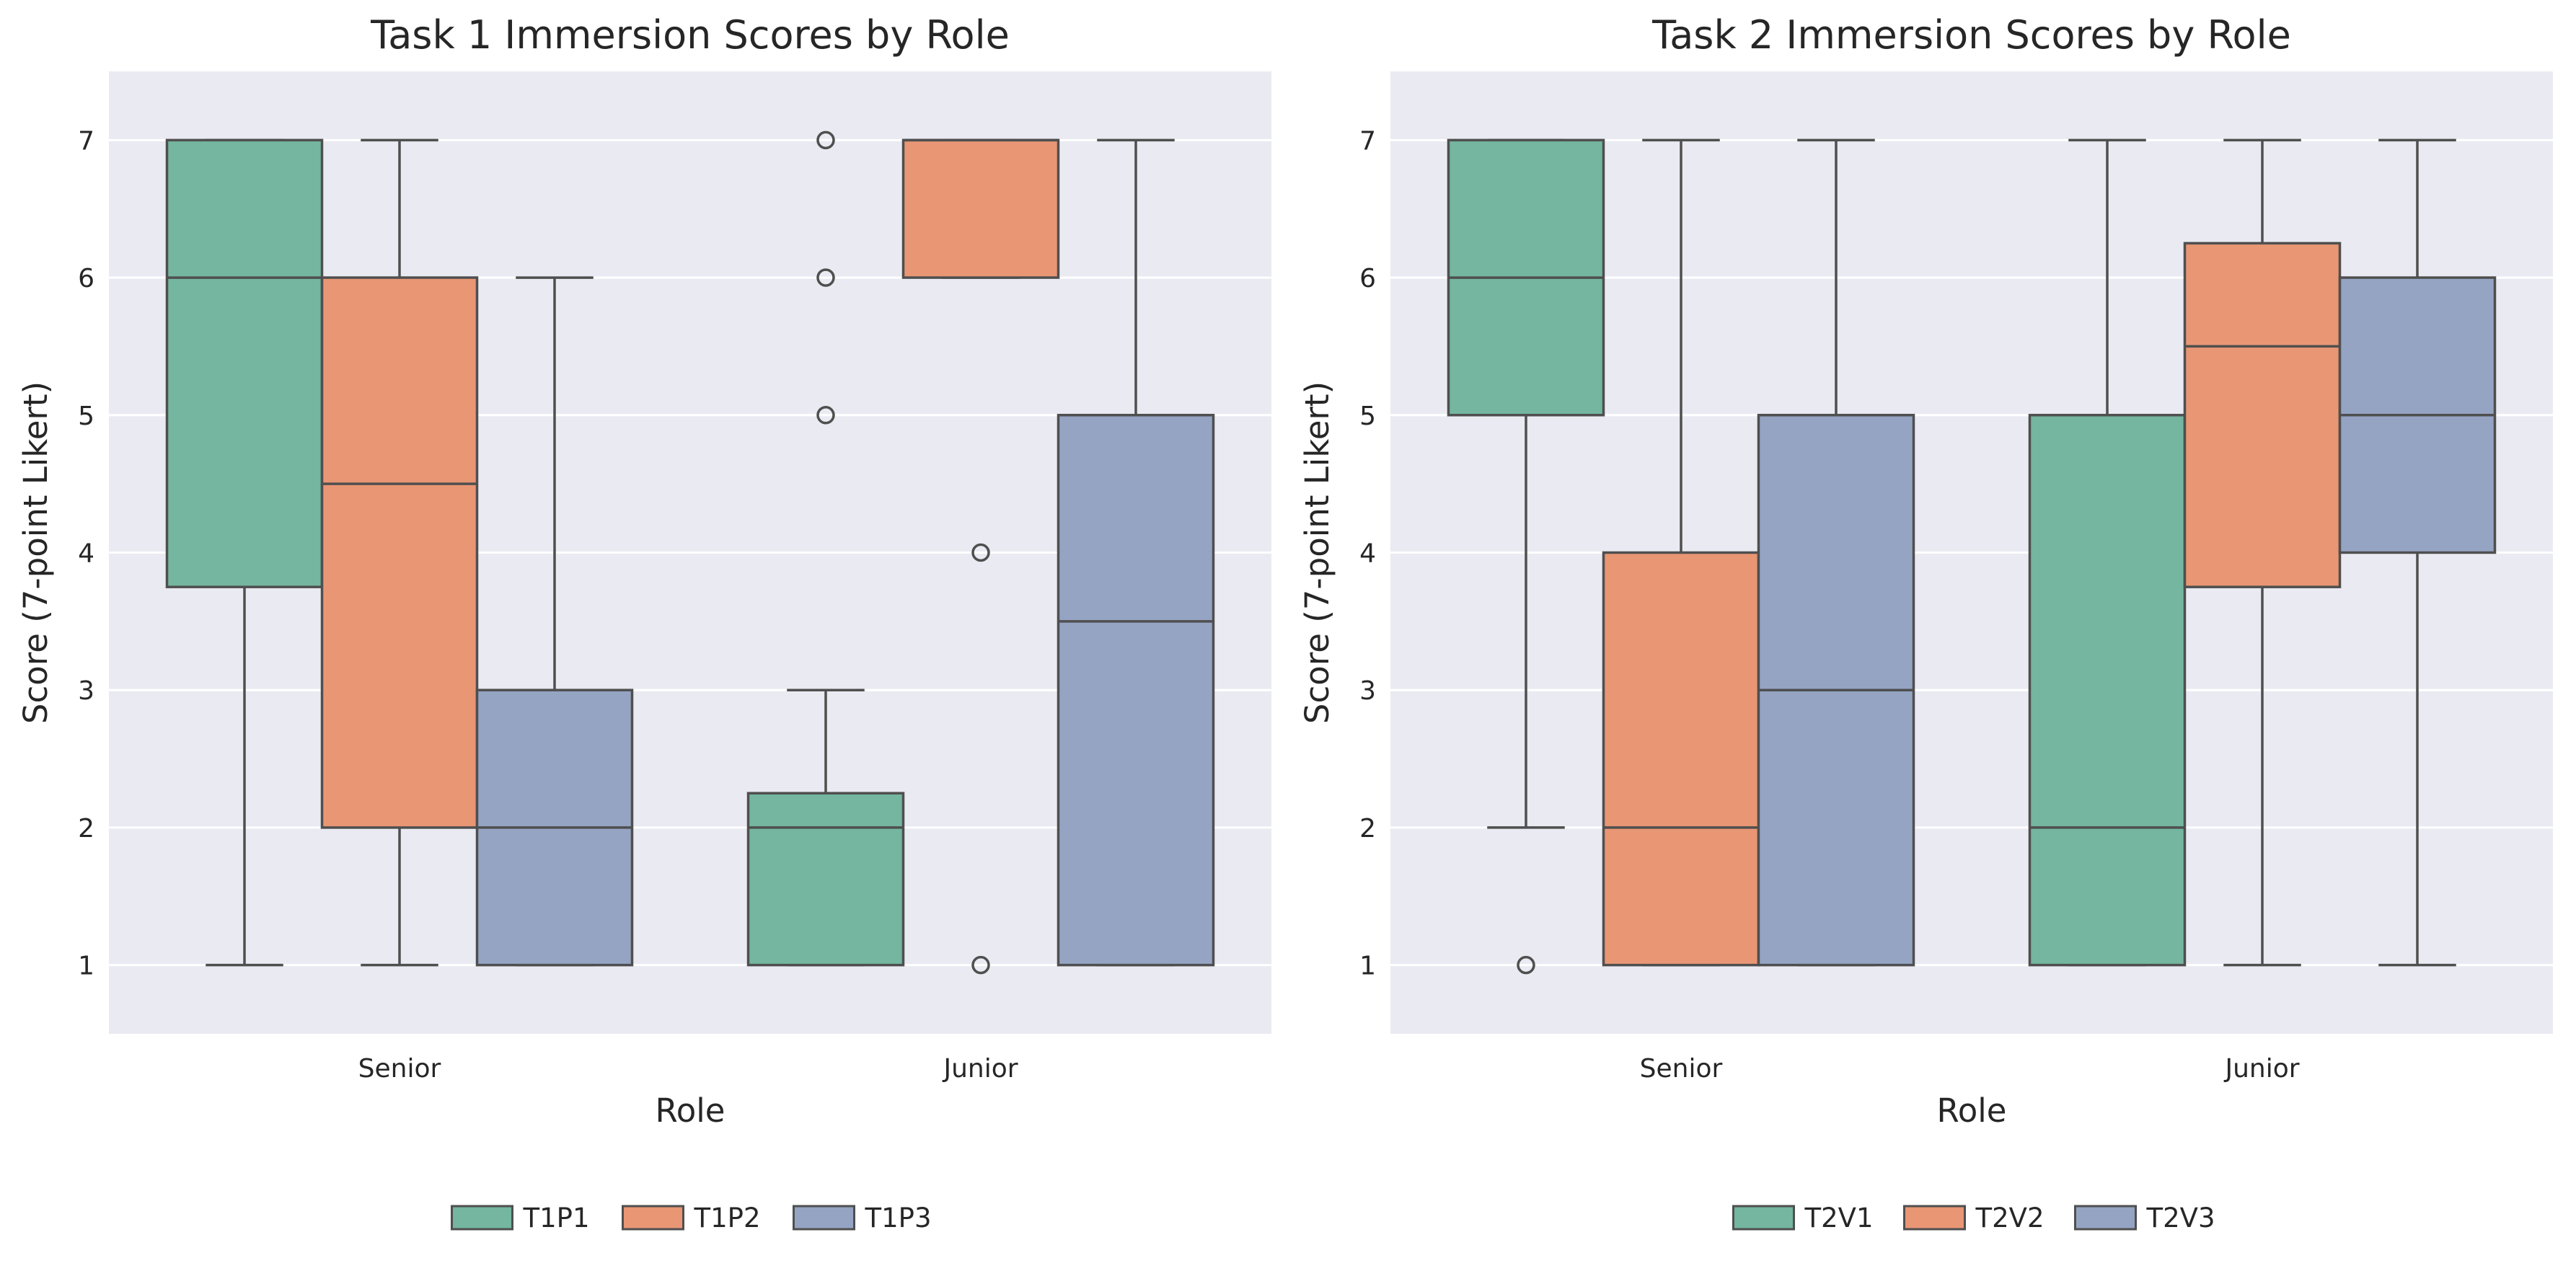  Describe the element at coordinates (898, 1218) in the screenshot. I see `legend-label: T1P3` at that location.